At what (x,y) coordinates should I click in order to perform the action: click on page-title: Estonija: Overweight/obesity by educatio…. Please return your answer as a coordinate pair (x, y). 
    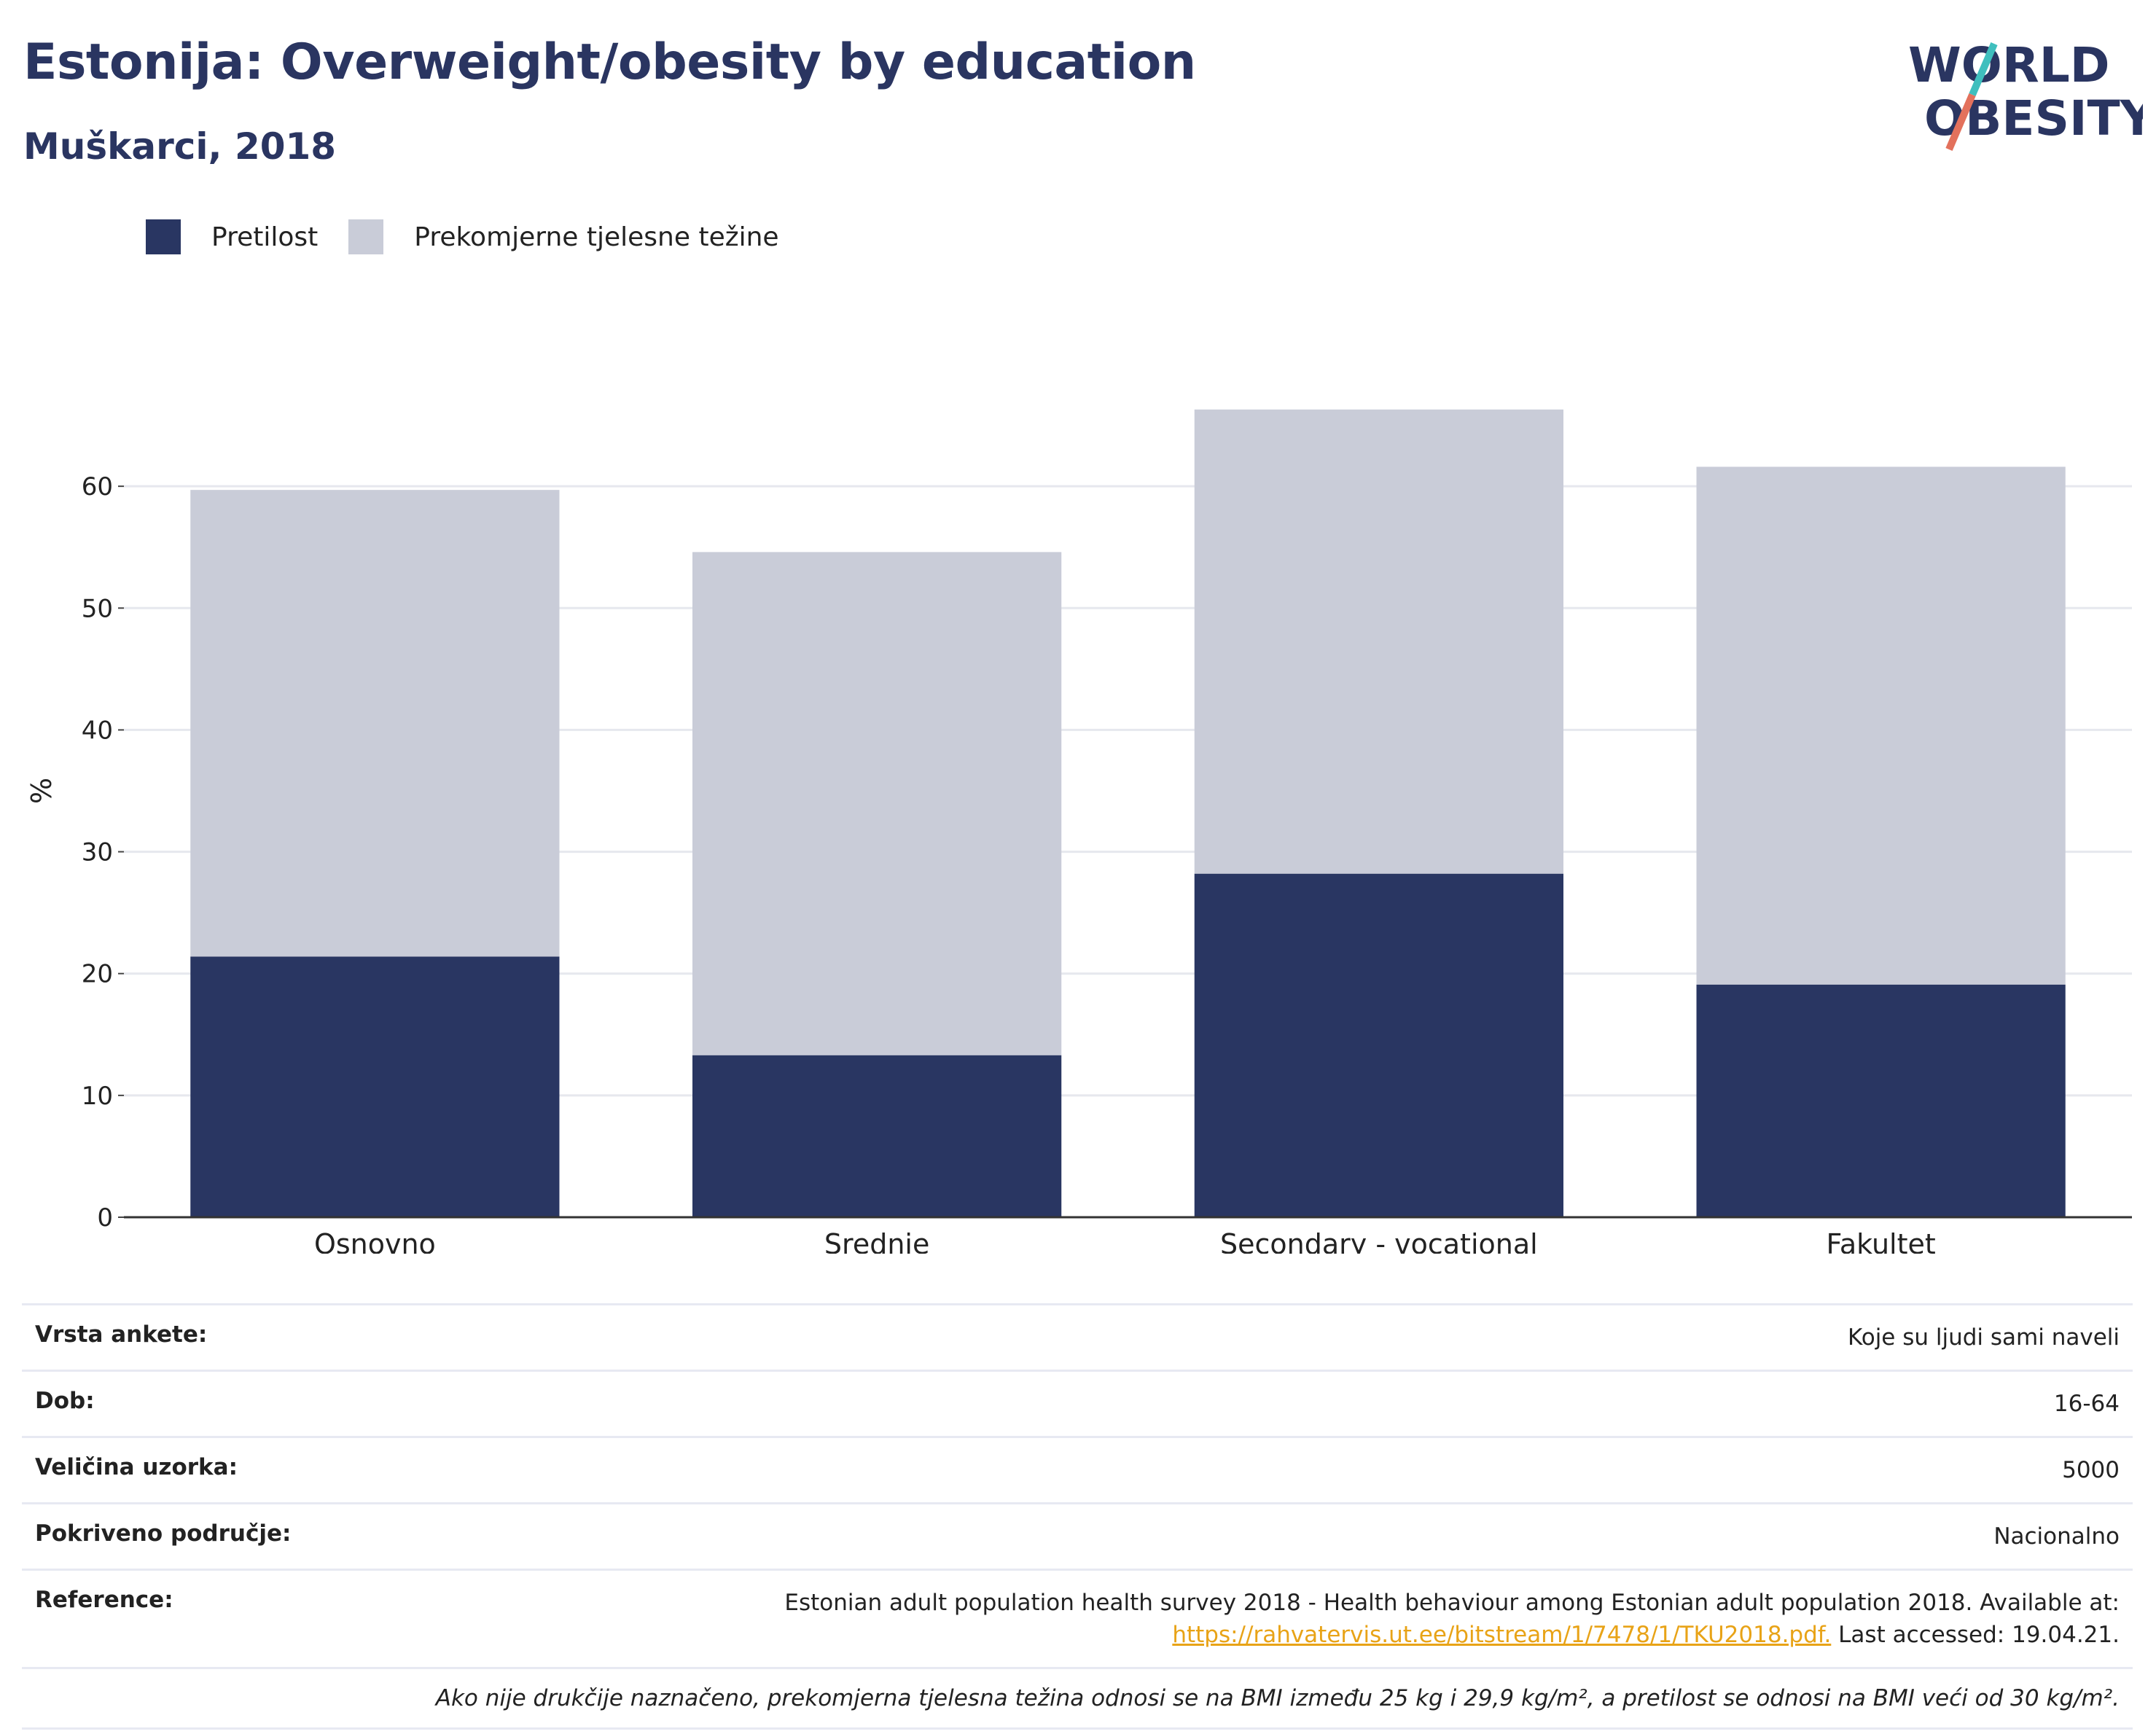
    Looking at the image, I should click on (609, 63).